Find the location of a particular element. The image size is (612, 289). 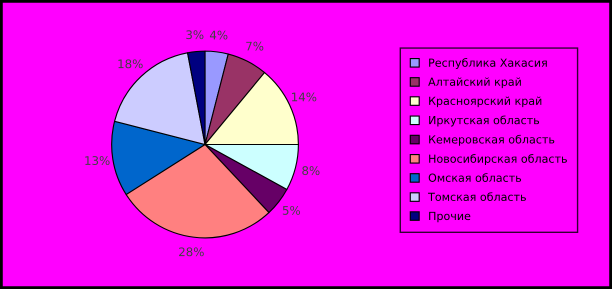

legend-label: Красноярский край is located at coordinates (485, 102).